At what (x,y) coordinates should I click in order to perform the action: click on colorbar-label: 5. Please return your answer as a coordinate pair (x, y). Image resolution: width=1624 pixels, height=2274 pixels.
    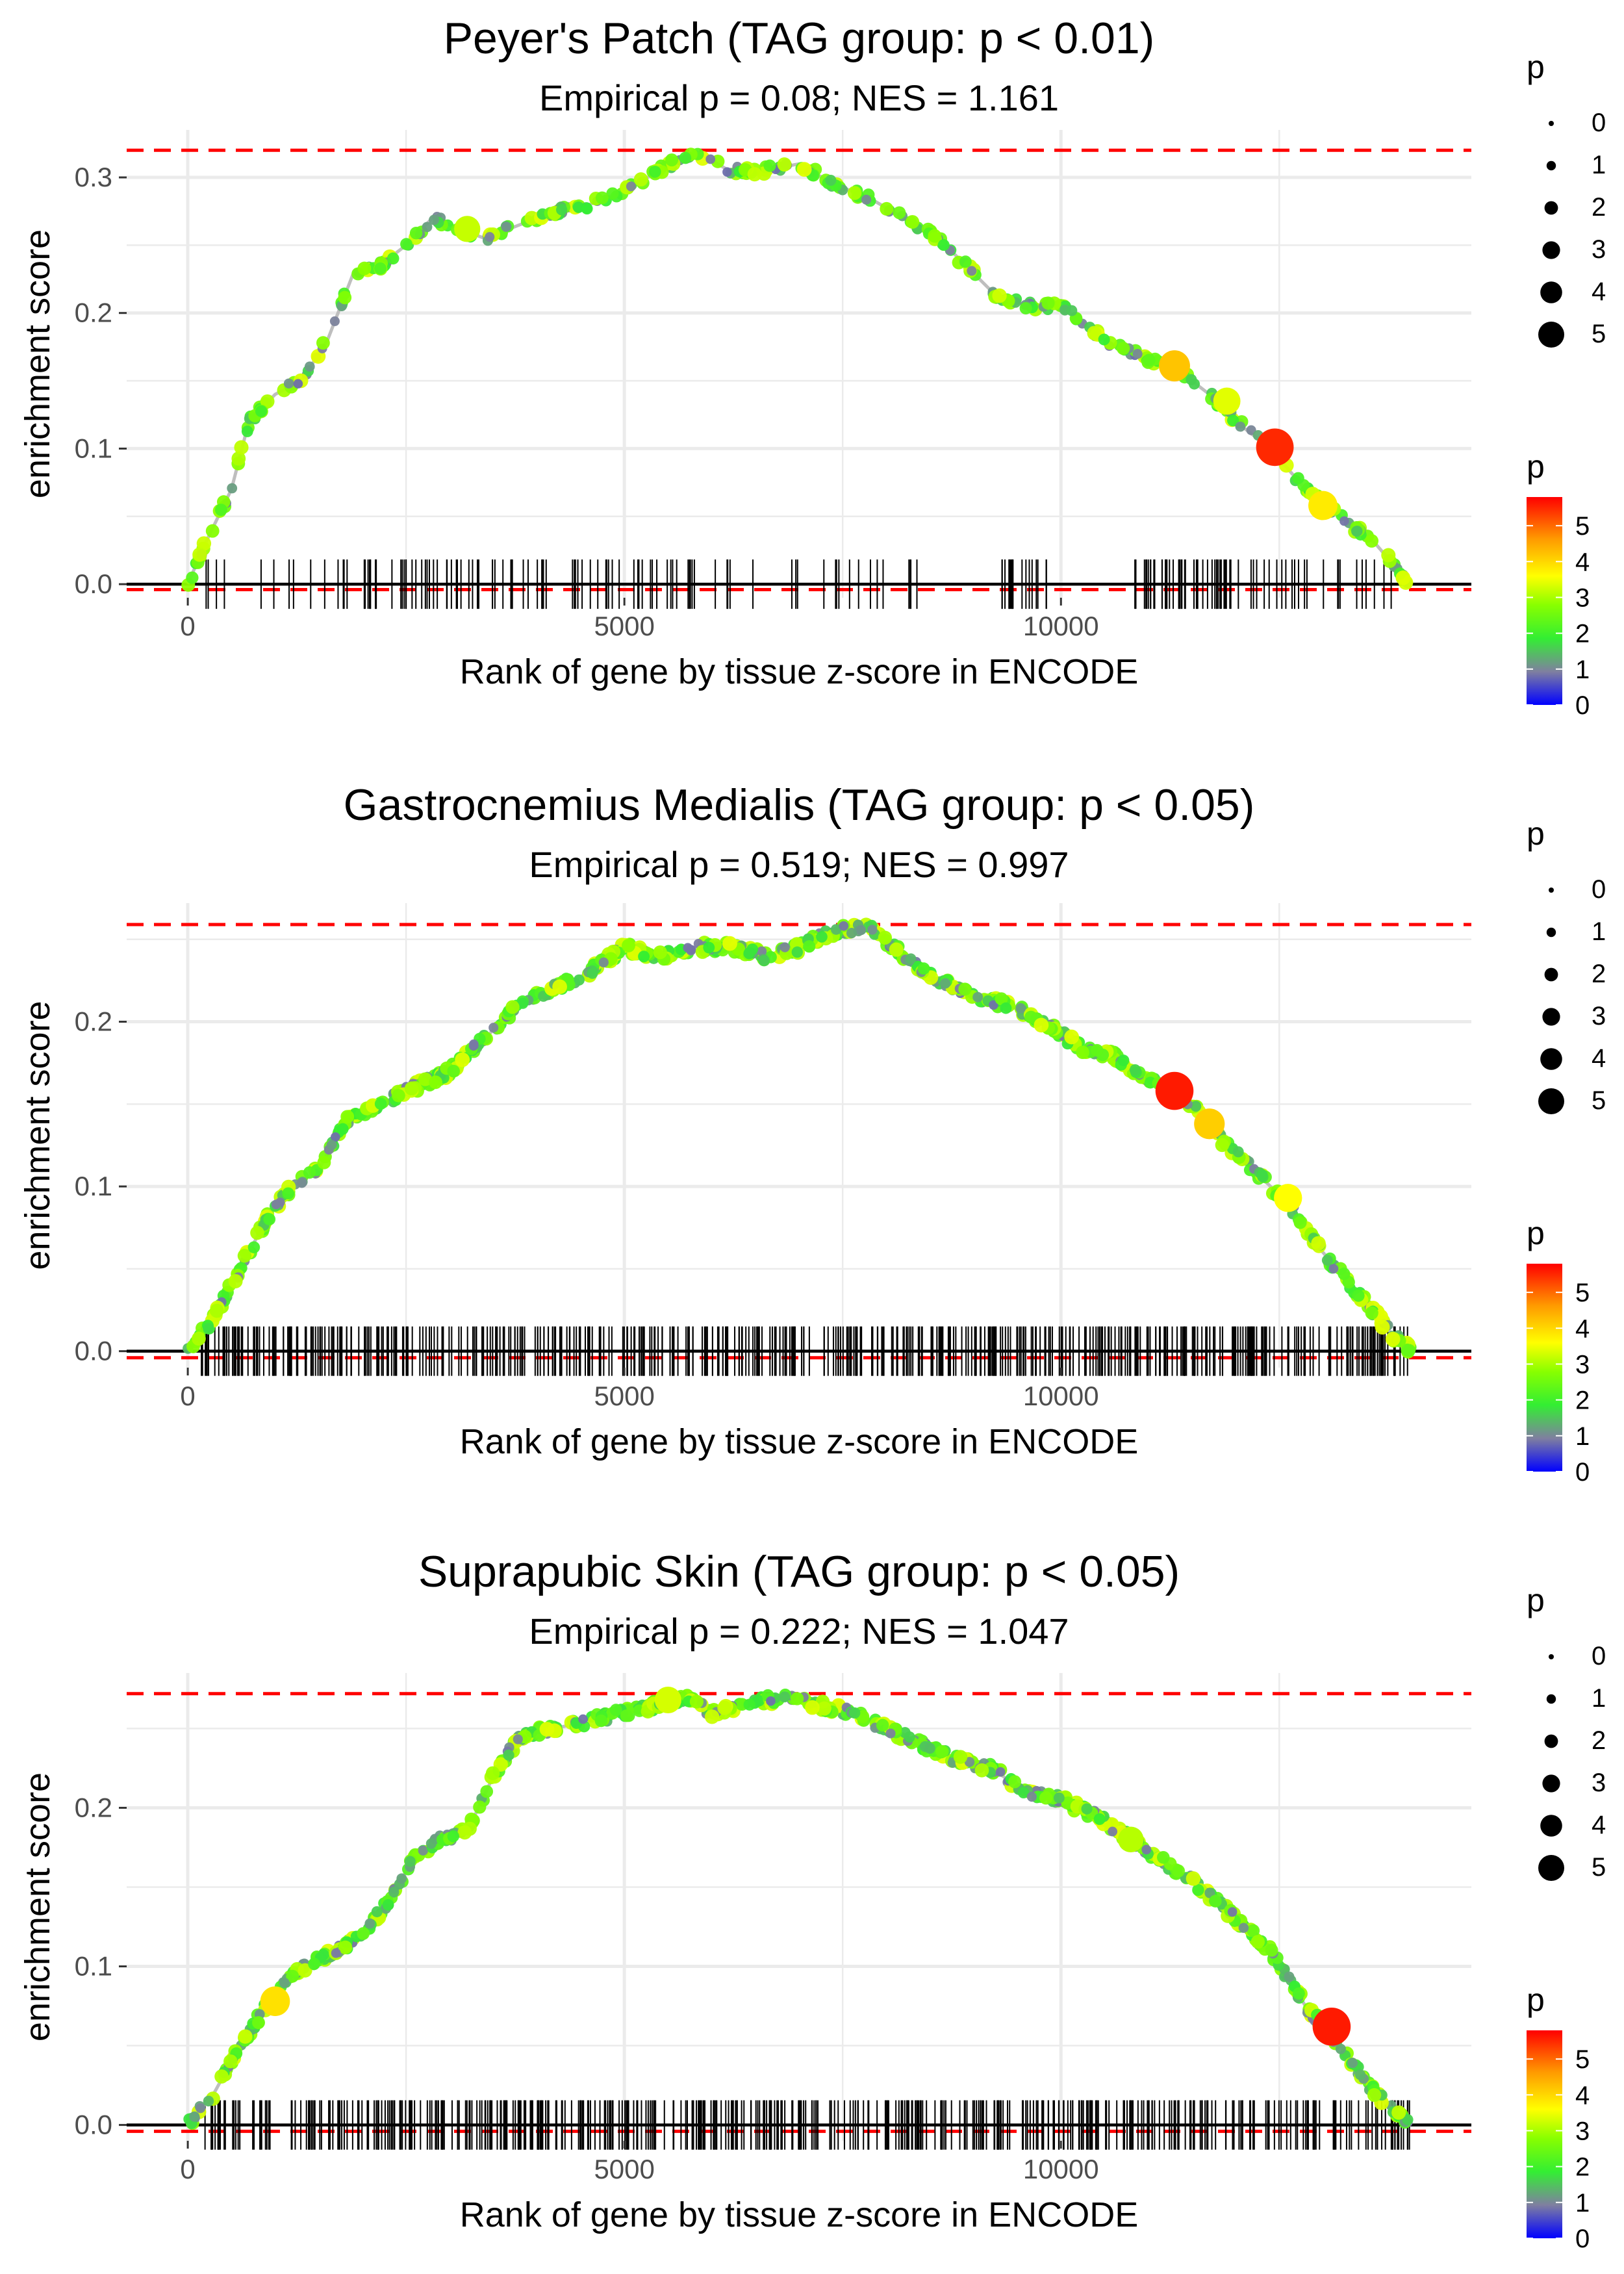
    Looking at the image, I should click on (1582, 526).